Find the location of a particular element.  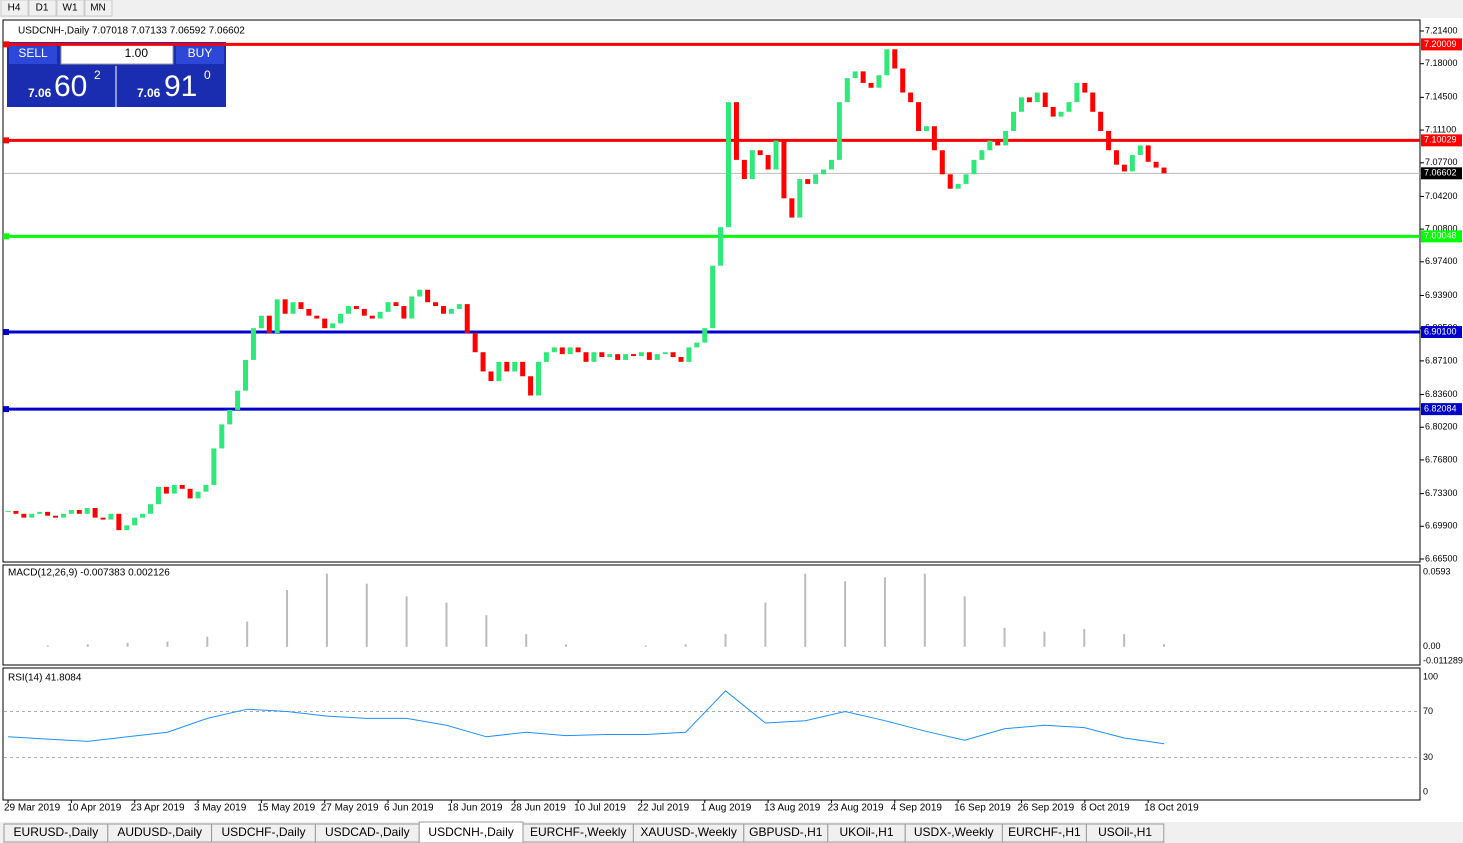

macd-tick-label: -0.011289 is located at coordinates (1443, 660).